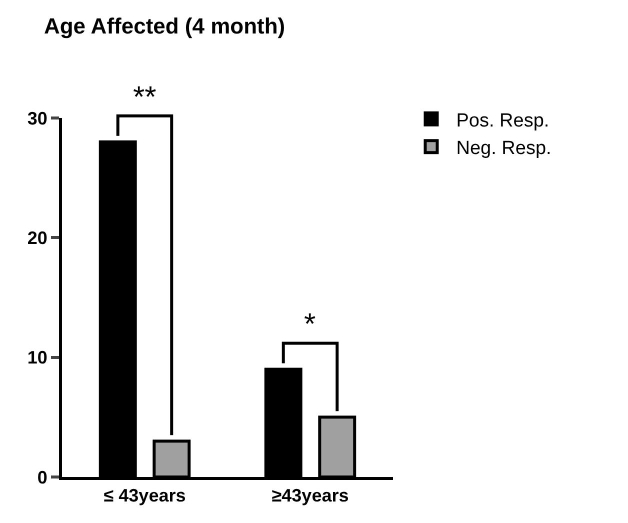 The width and height of the screenshot is (628, 523). Describe the element at coordinates (145, 496) in the screenshot. I see `x-tick-label: ≤ 43years` at that location.